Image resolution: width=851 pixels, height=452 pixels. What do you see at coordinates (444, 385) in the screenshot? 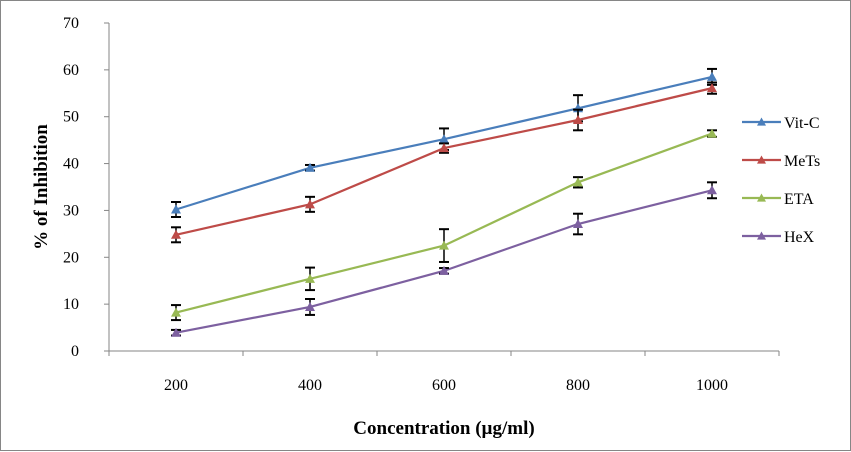
I see `x-tick-label: 600` at bounding box center [444, 385].